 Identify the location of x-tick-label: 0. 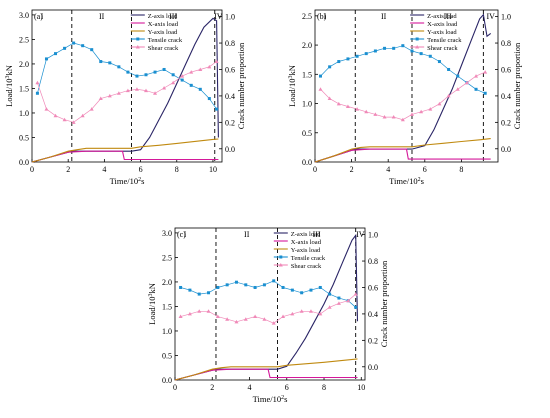
(175, 387).